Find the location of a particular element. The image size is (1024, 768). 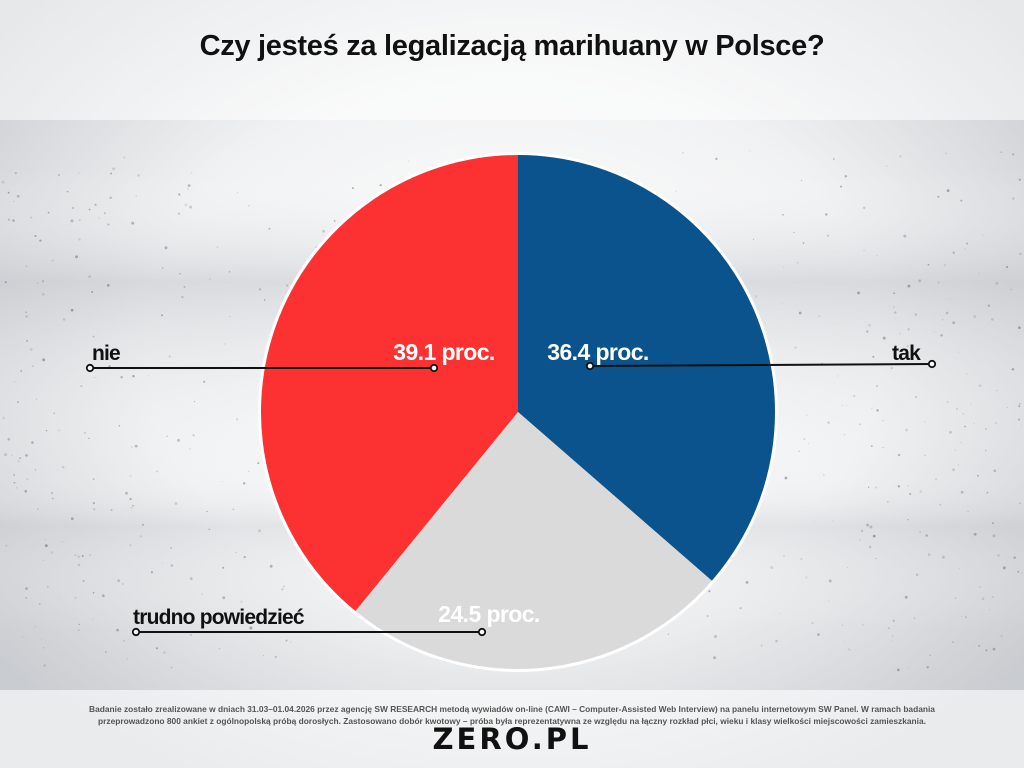

zero-pl-logo: ZERO.PL is located at coordinates (512, 739).